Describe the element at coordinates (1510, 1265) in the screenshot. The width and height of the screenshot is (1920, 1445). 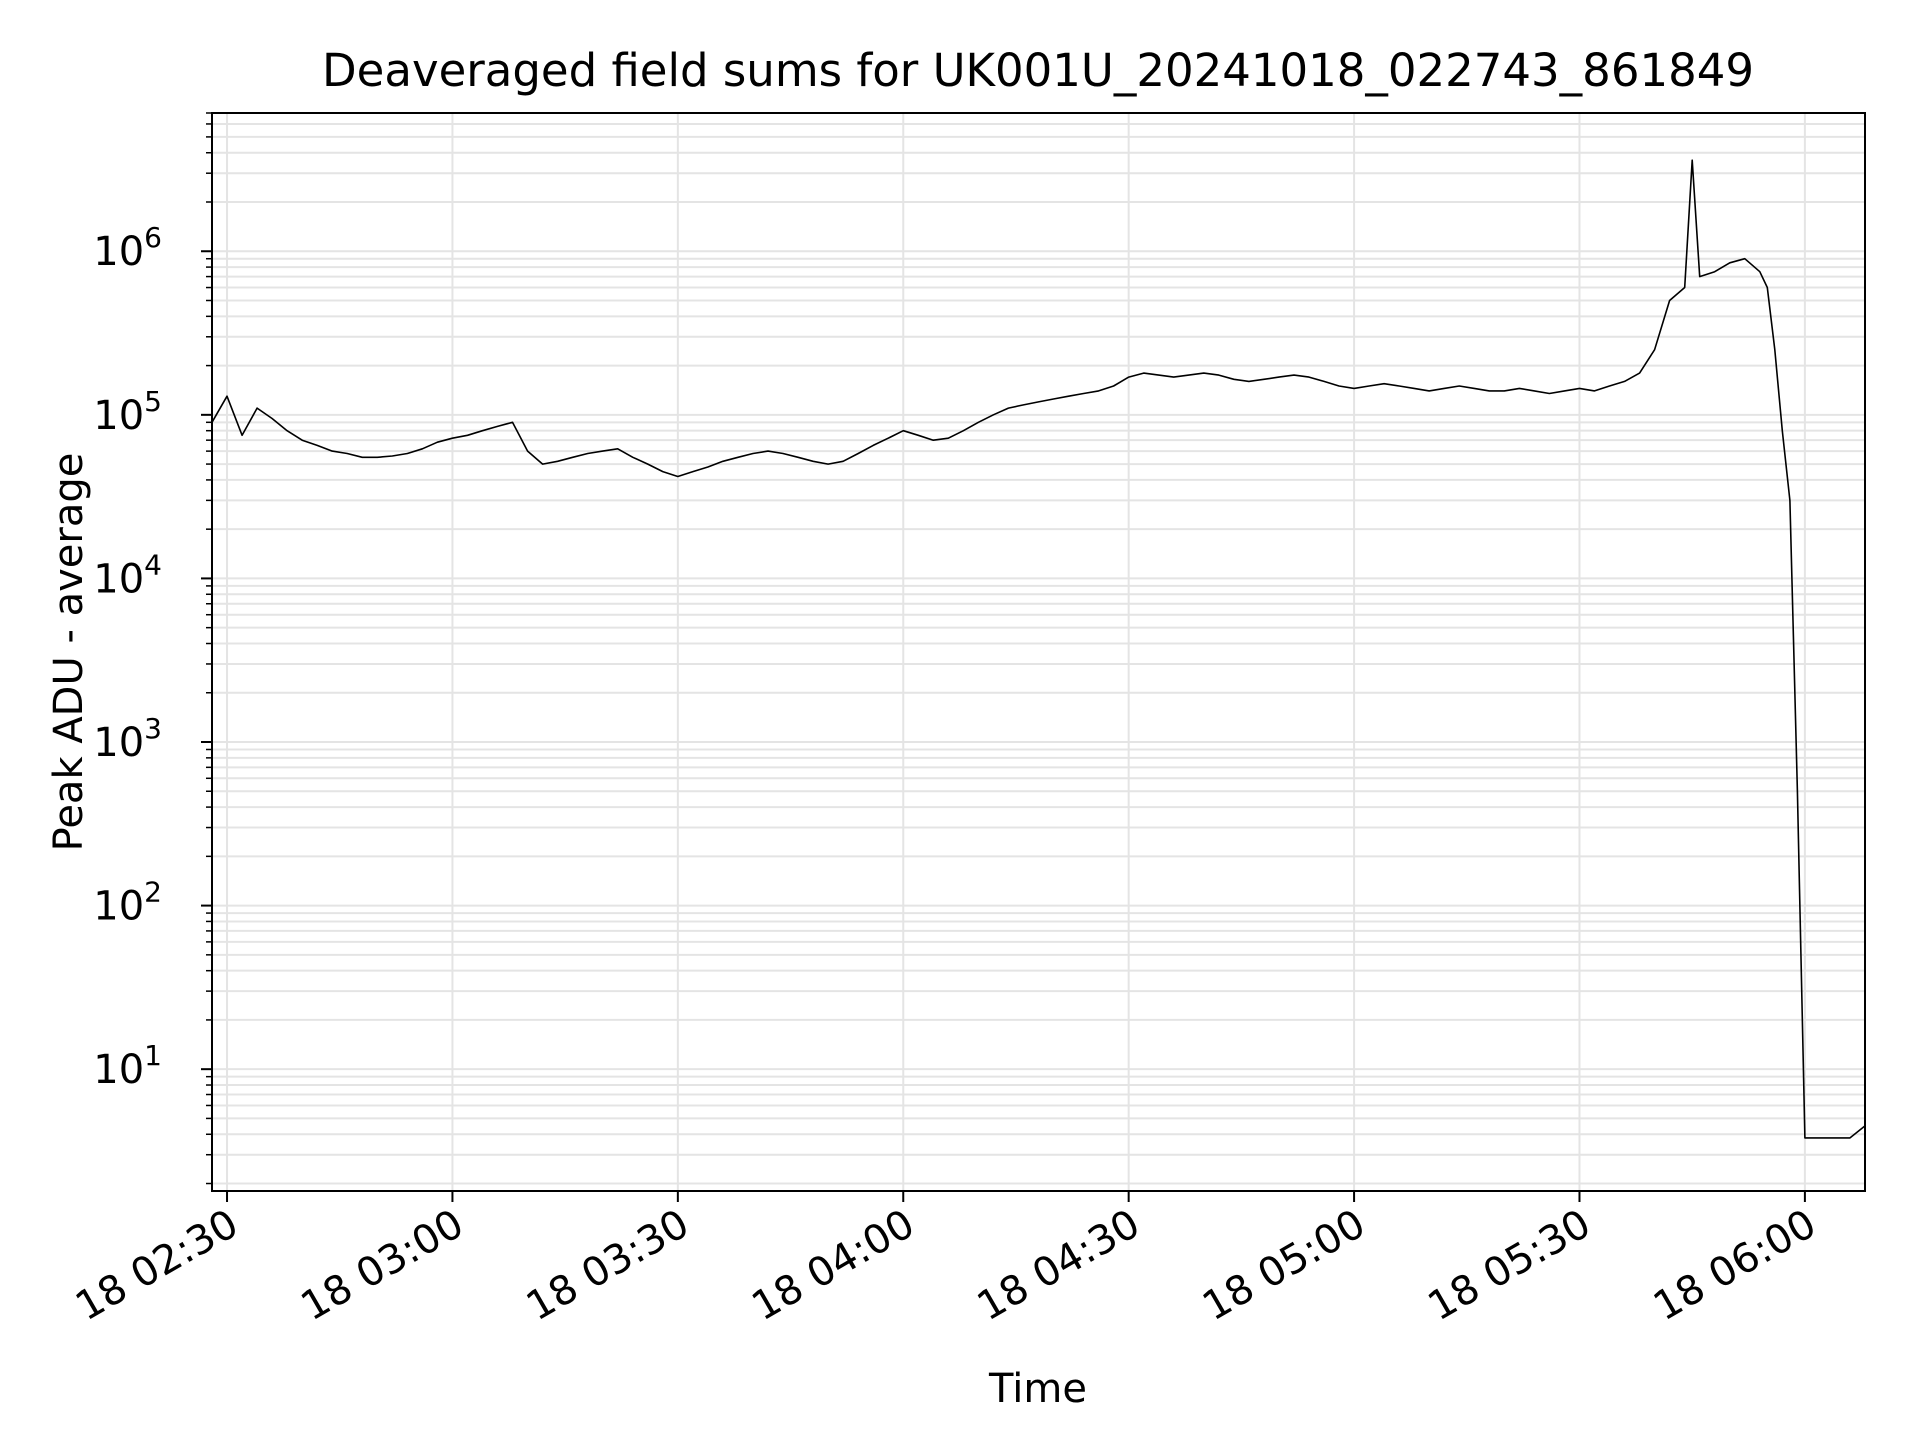
I see `x-tick-label: 18 05:30` at that location.